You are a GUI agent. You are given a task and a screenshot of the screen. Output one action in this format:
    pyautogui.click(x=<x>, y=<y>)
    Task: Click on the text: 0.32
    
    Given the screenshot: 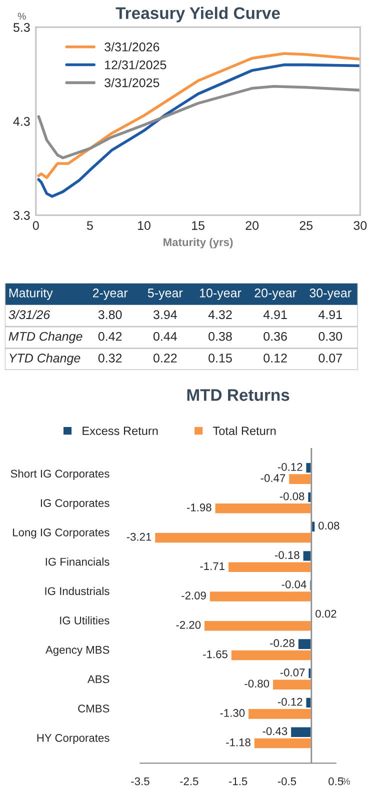 What is the action you would take?
    pyautogui.click(x=110, y=358)
    